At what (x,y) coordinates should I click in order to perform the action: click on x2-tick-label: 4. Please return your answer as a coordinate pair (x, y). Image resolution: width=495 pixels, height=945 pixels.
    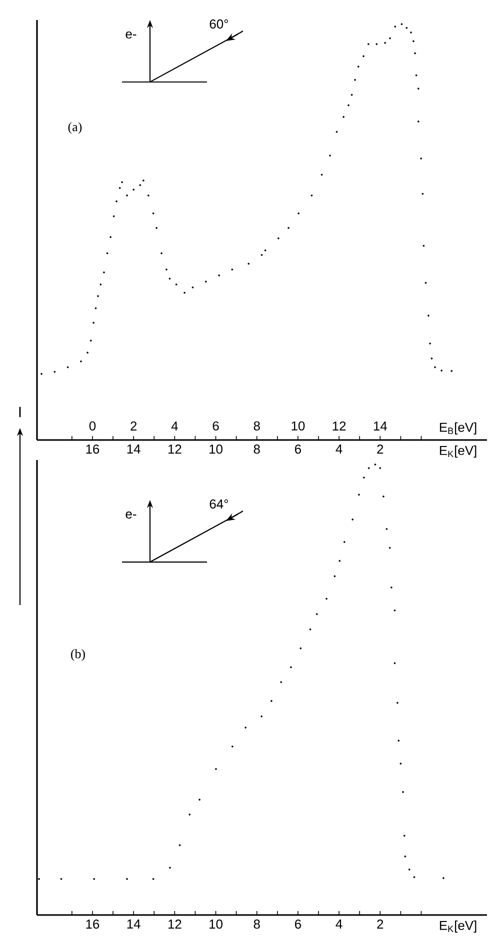
    Looking at the image, I should click on (174, 426).